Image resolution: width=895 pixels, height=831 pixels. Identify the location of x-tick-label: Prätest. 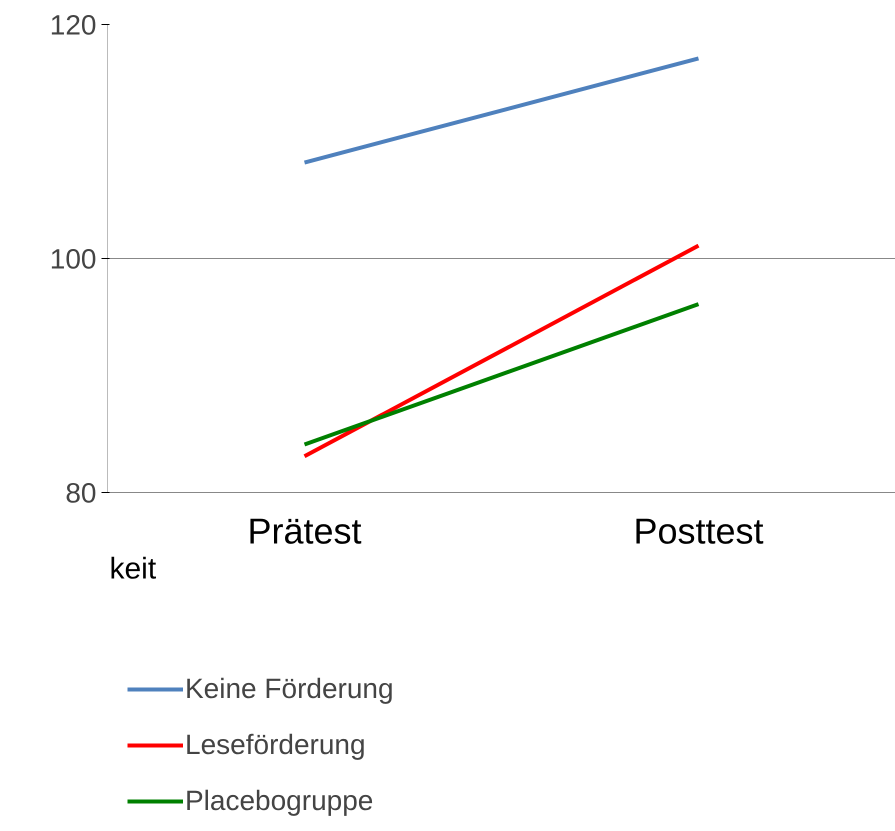
(304, 531).